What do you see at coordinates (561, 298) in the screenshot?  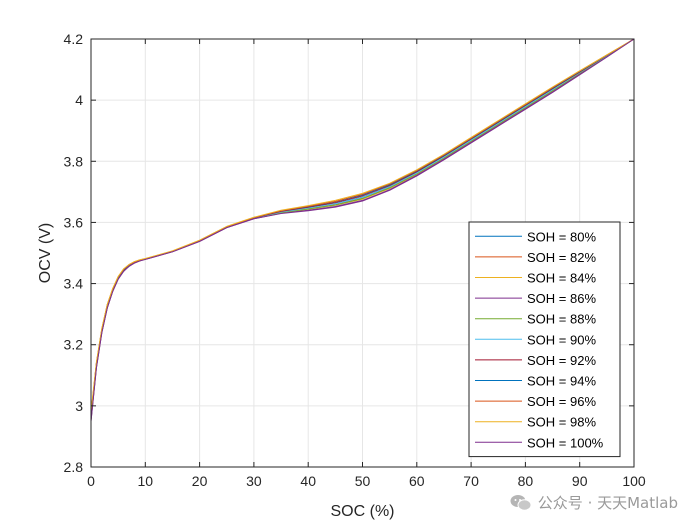 I see `legend-label: SOH = 86%` at bounding box center [561, 298].